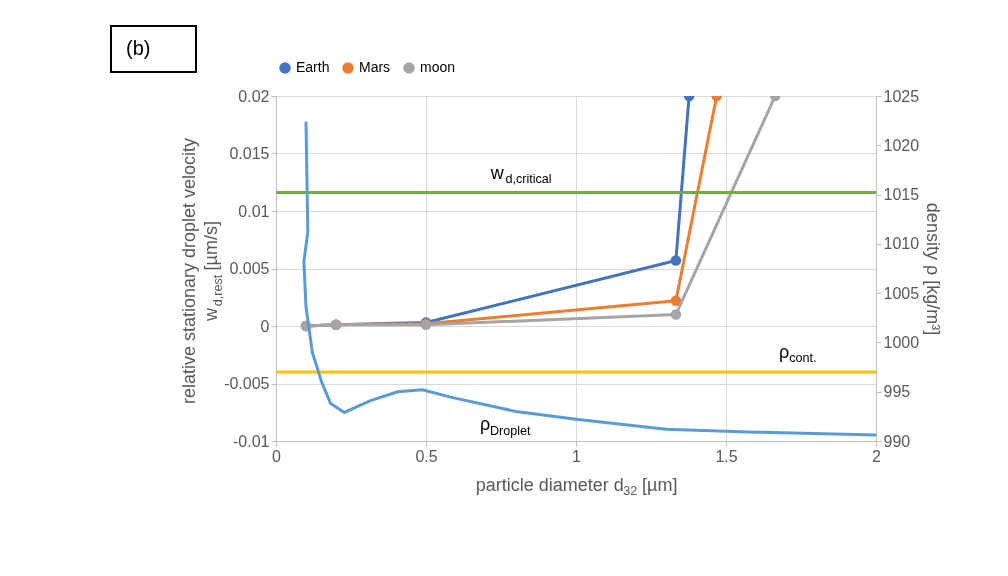 This screenshot has height=576, width=1008. What do you see at coordinates (897, 392) in the screenshot?
I see `y2-tick-label: 995` at bounding box center [897, 392].